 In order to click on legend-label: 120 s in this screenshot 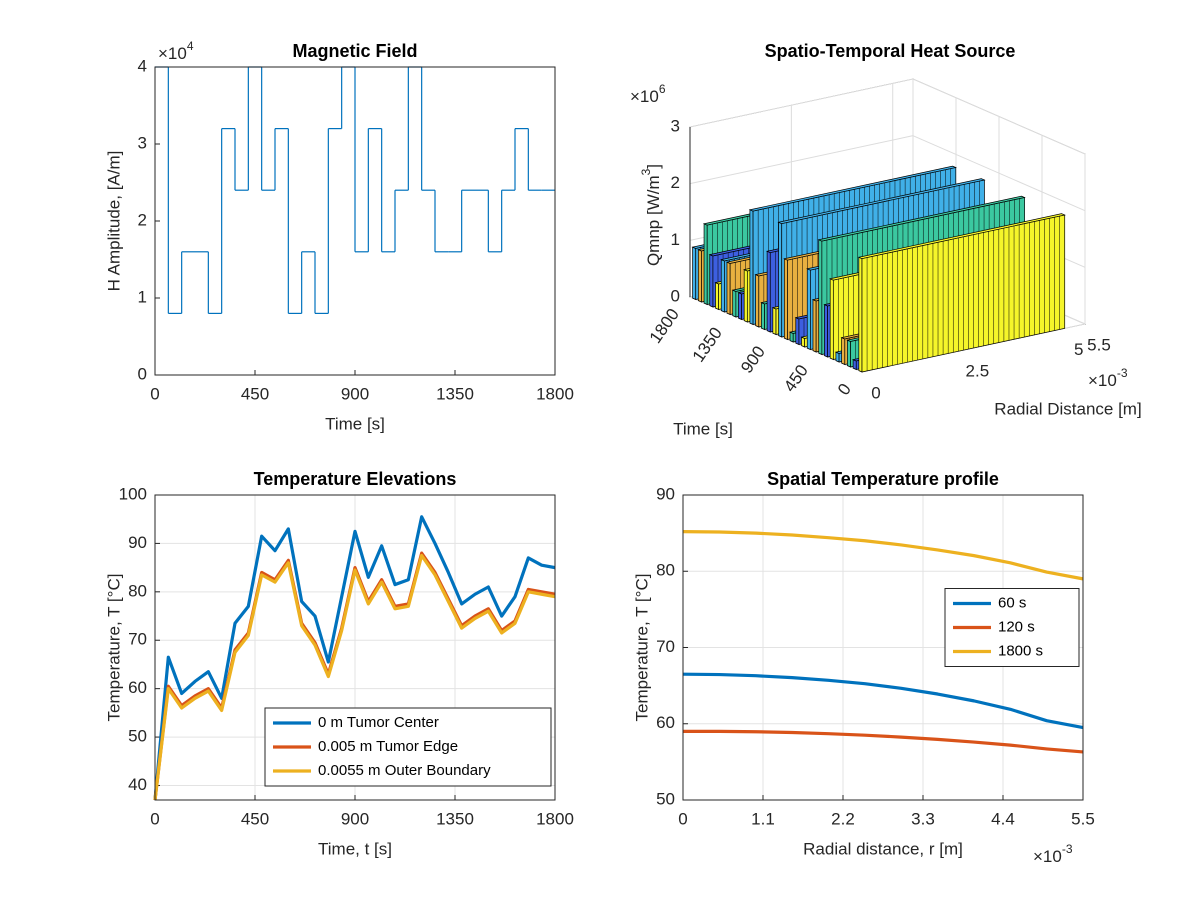, I will do `click(1016, 626)`.